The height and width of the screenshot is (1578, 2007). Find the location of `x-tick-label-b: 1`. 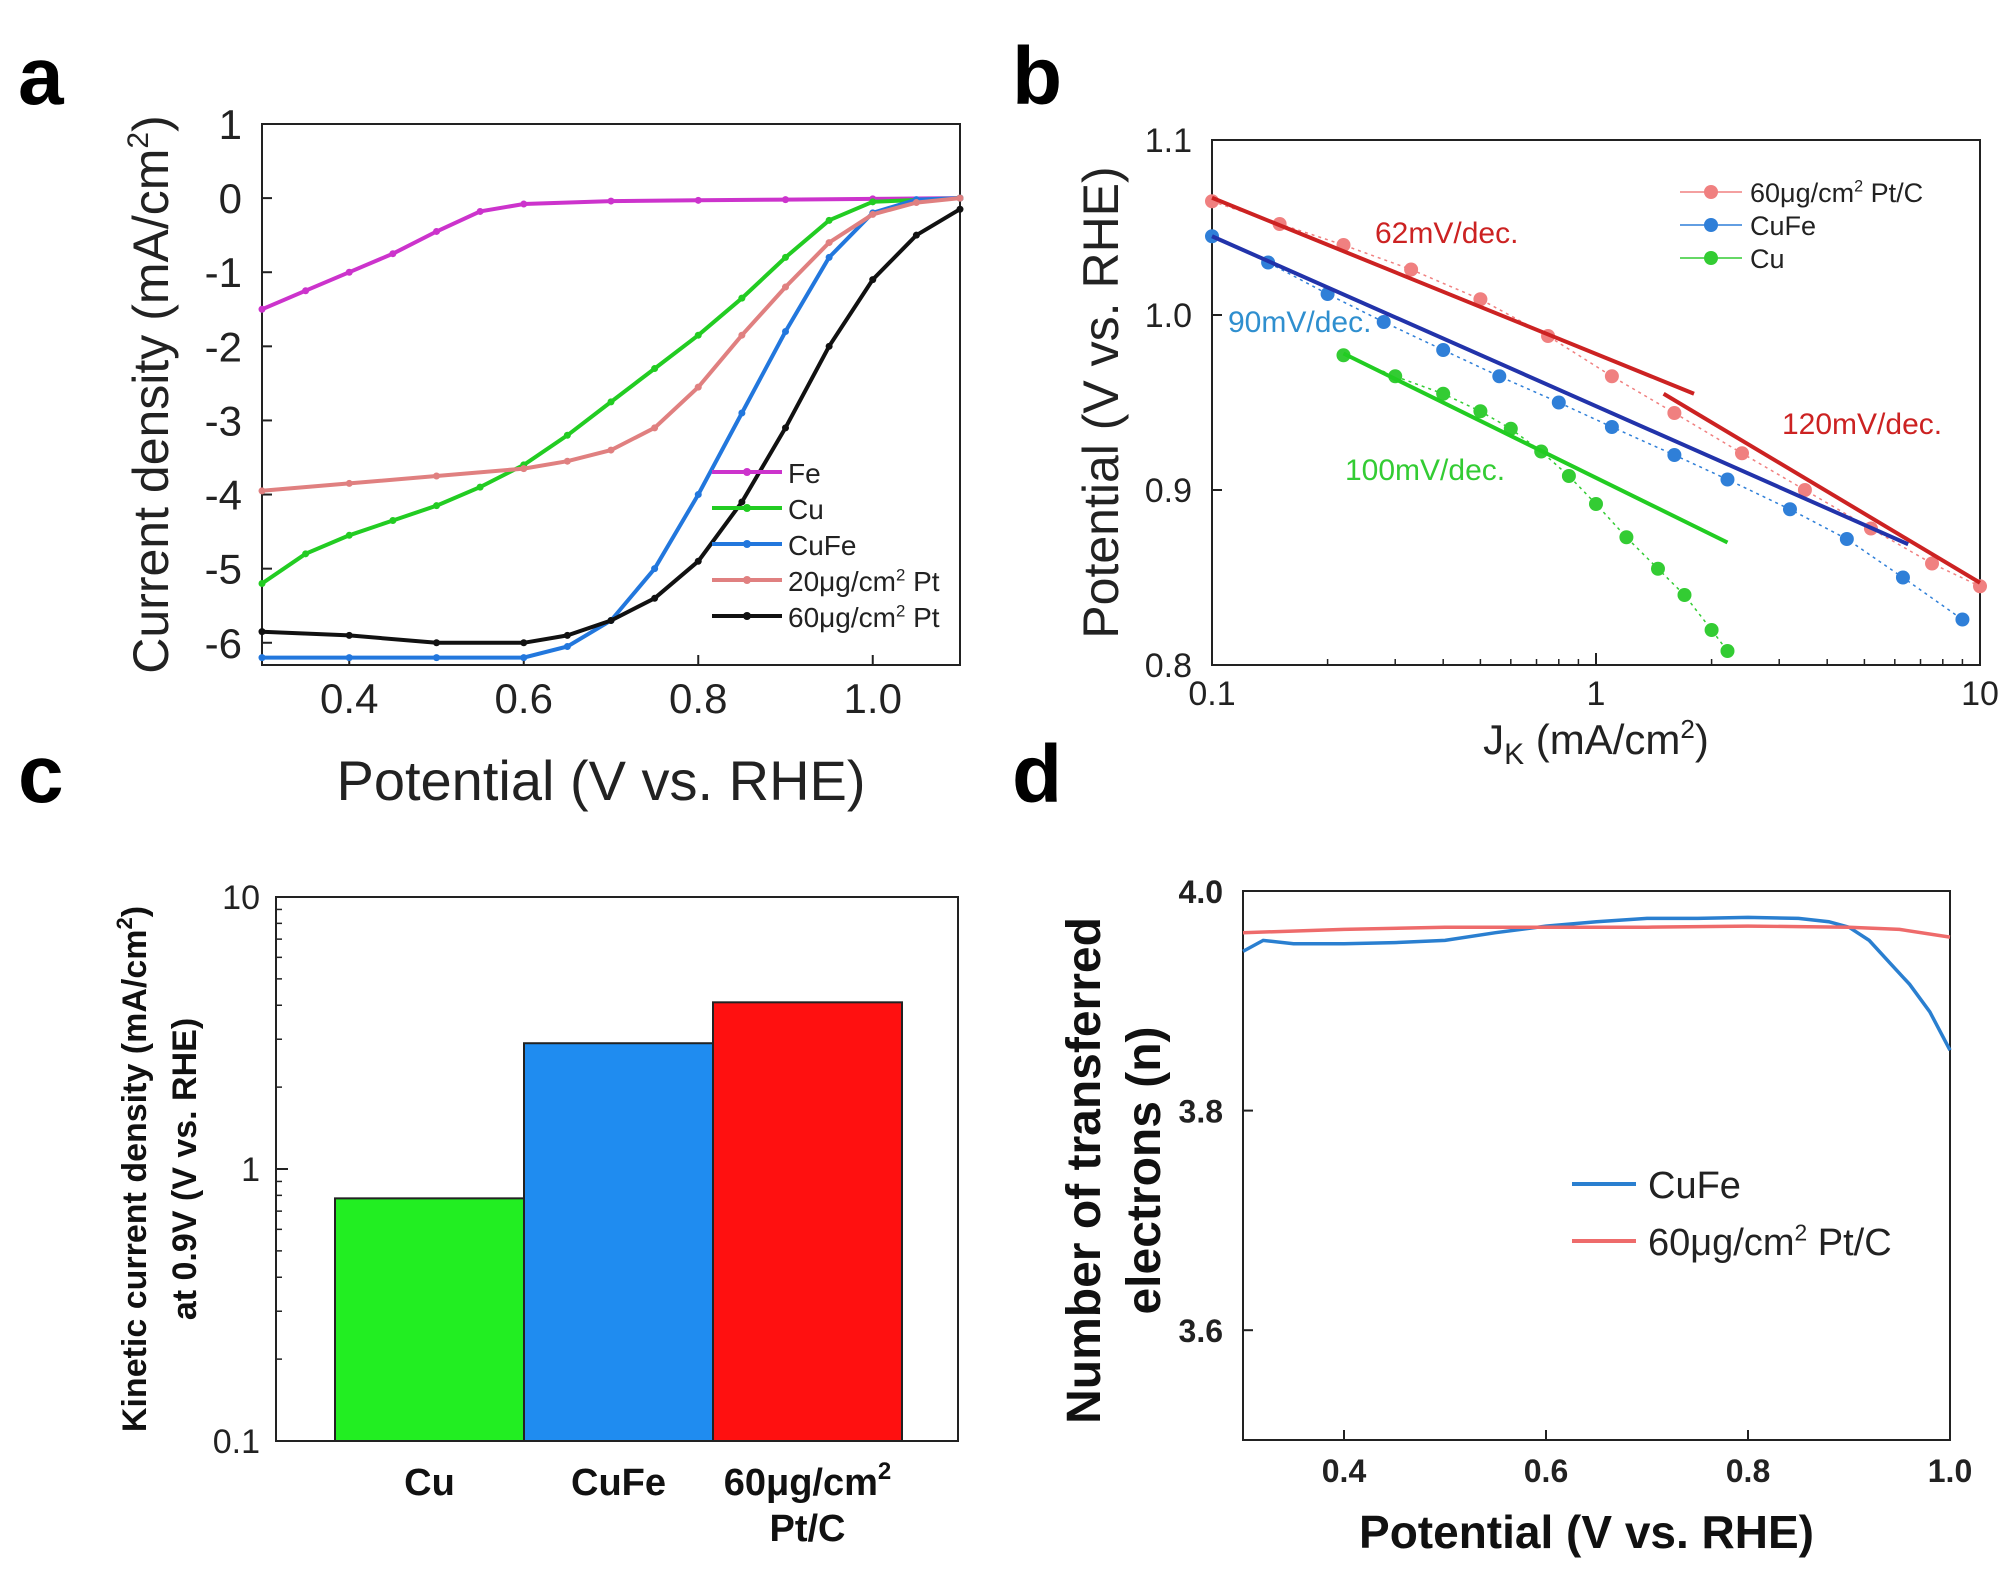

x-tick-label-b: 1 is located at coordinates (1596, 694).